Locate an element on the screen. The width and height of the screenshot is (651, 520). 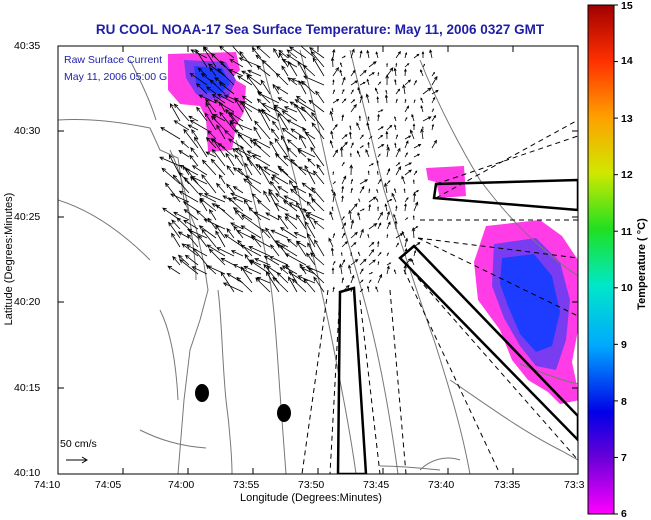
colorbar-tick-label: 6 is located at coordinates (624, 514).